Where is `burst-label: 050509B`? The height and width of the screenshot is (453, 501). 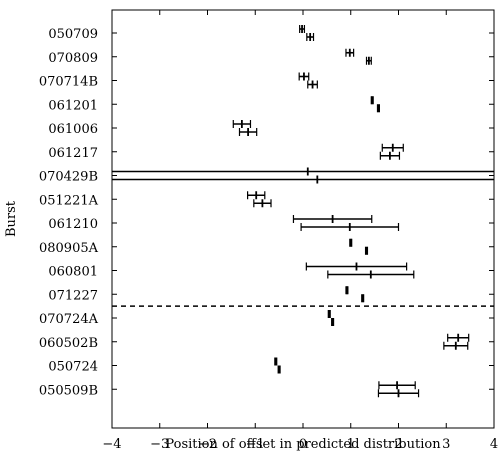
burst-label: 050509B is located at coordinates (68, 390).